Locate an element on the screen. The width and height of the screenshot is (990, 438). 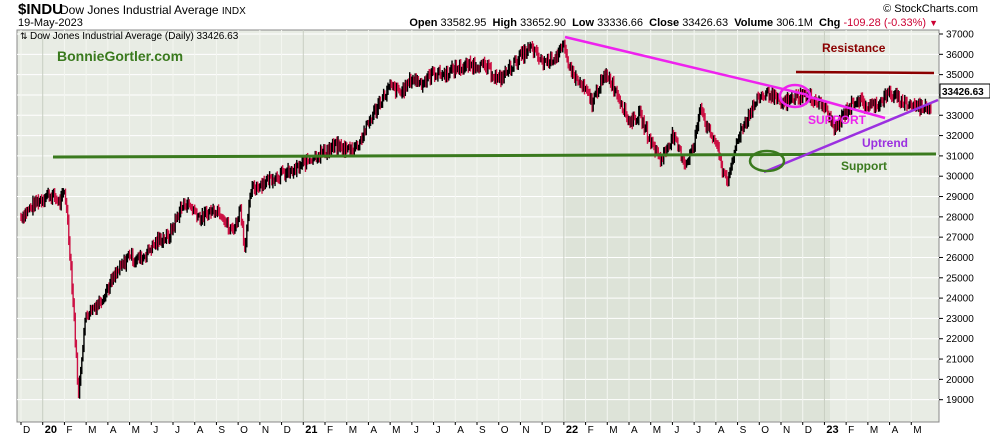
x-tick-label: 20 is located at coordinates (51, 430).